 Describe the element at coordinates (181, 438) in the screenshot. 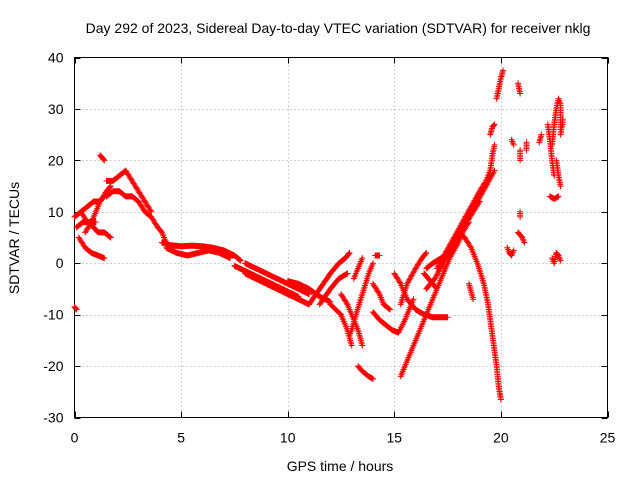

I see `x-tick-label: 5` at that location.